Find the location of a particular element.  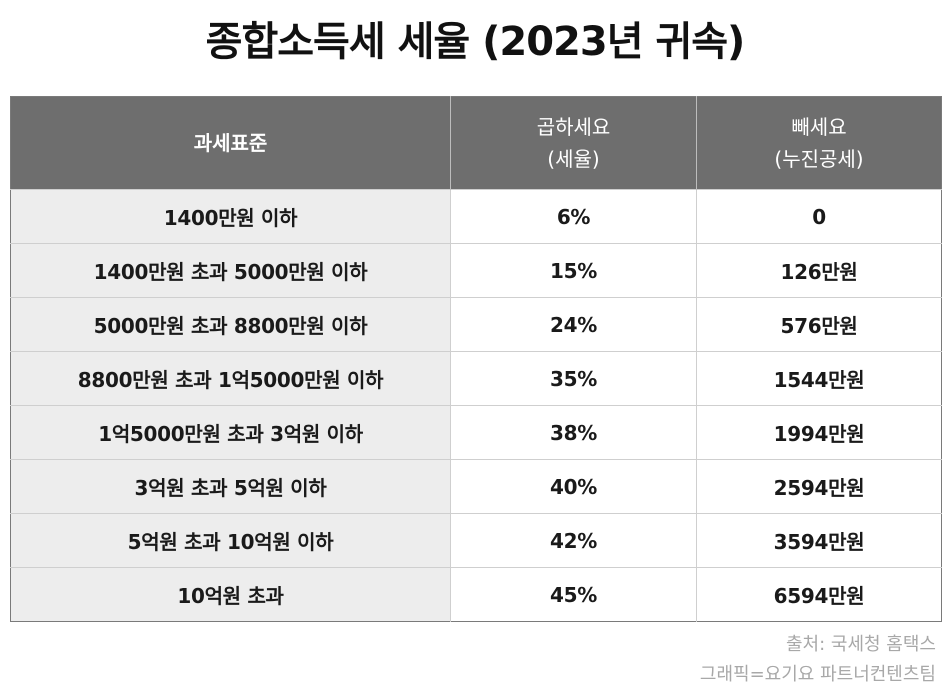

table-header-row: 과세표준 곱하세요 (세율) 빼세요 (누진공세) is located at coordinates (476, 143).